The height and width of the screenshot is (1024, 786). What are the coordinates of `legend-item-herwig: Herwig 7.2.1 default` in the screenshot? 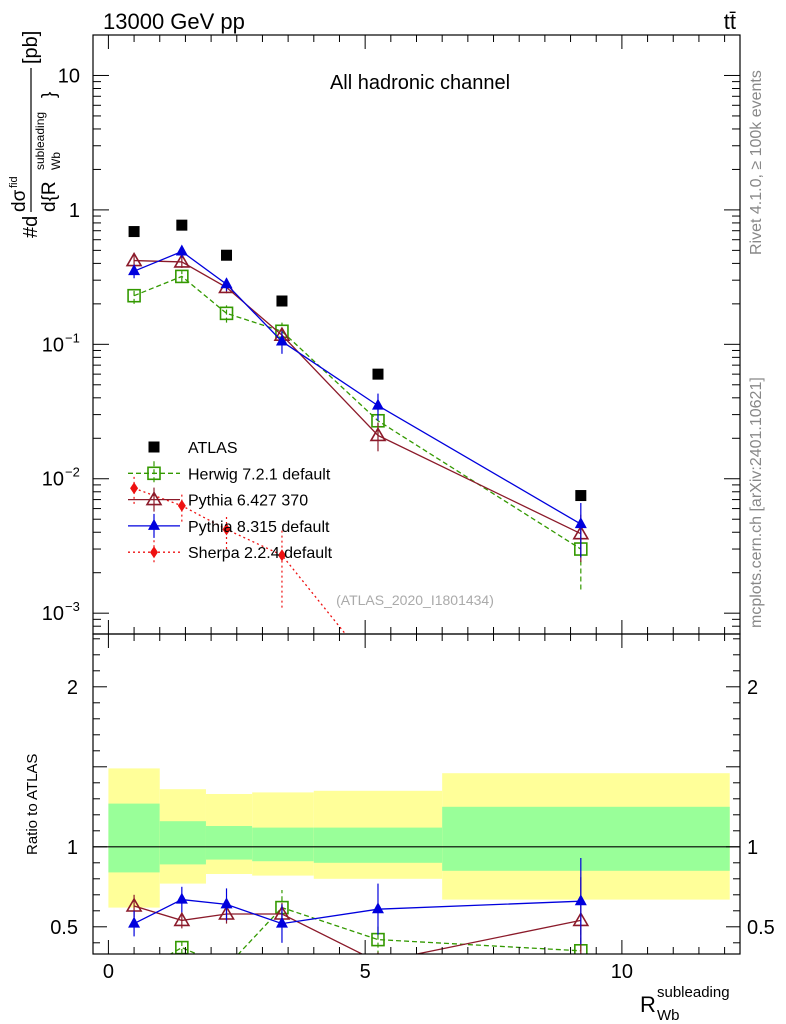 It's located at (229, 473).